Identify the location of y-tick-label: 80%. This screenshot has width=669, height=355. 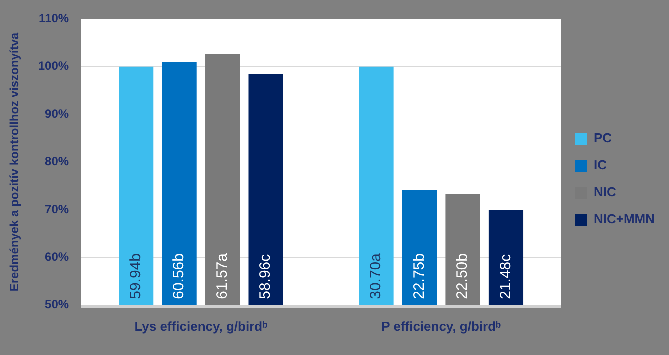
(57, 161).